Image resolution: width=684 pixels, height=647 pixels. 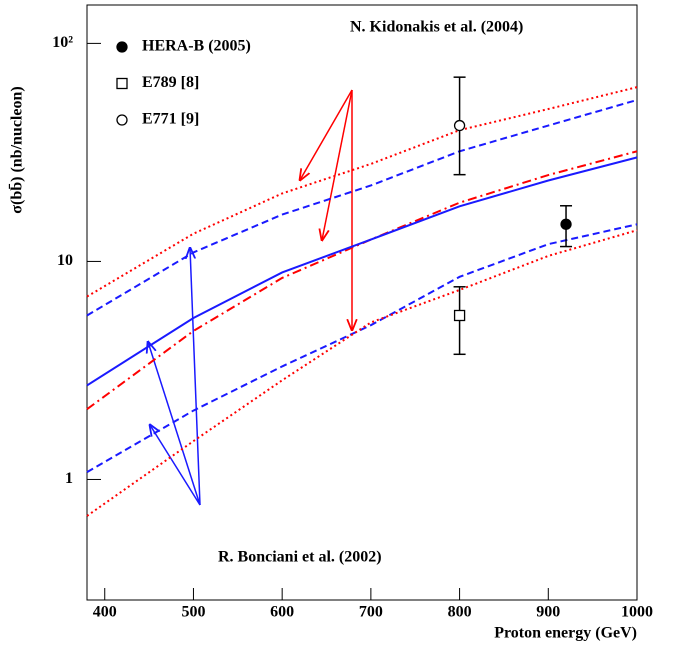 What do you see at coordinates (371, 612) in the screenshot?
I see `x-tick-label: 700` at bounding box center [371, 612].